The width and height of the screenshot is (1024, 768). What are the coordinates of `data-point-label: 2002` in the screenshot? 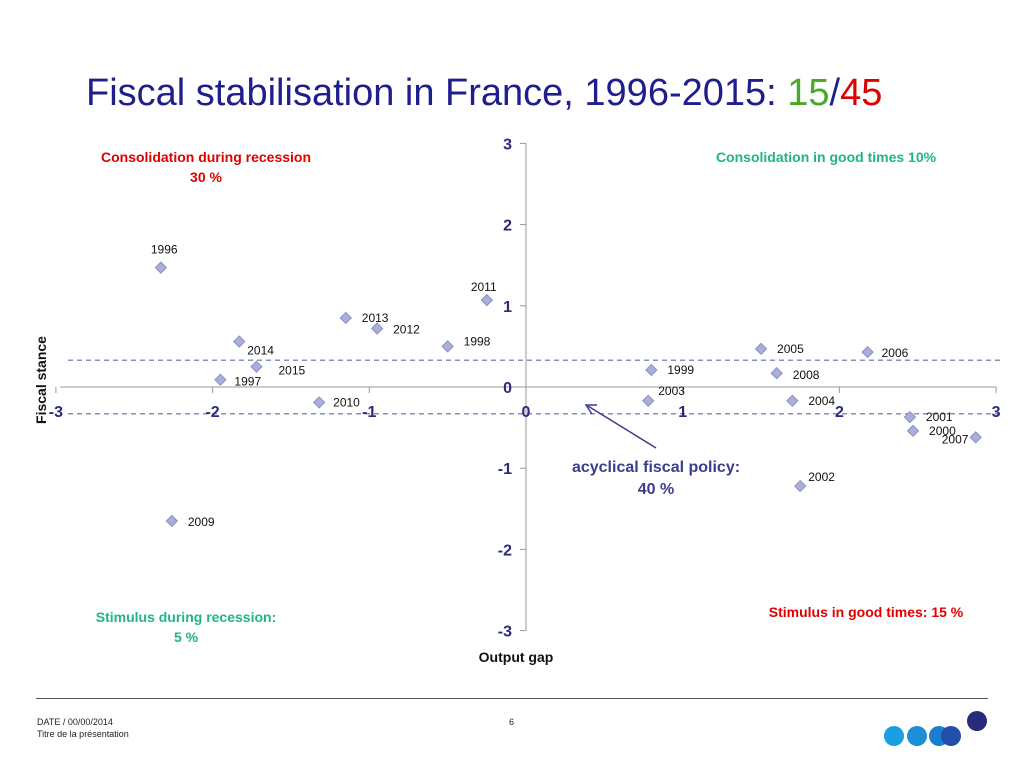 It's located at (821, 477).